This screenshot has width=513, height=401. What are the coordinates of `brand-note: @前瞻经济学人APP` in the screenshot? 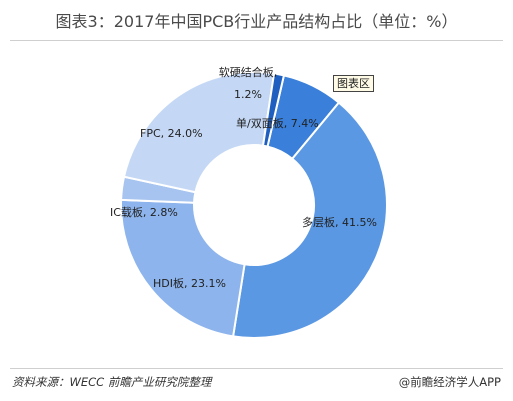 It's located at (449, 382).